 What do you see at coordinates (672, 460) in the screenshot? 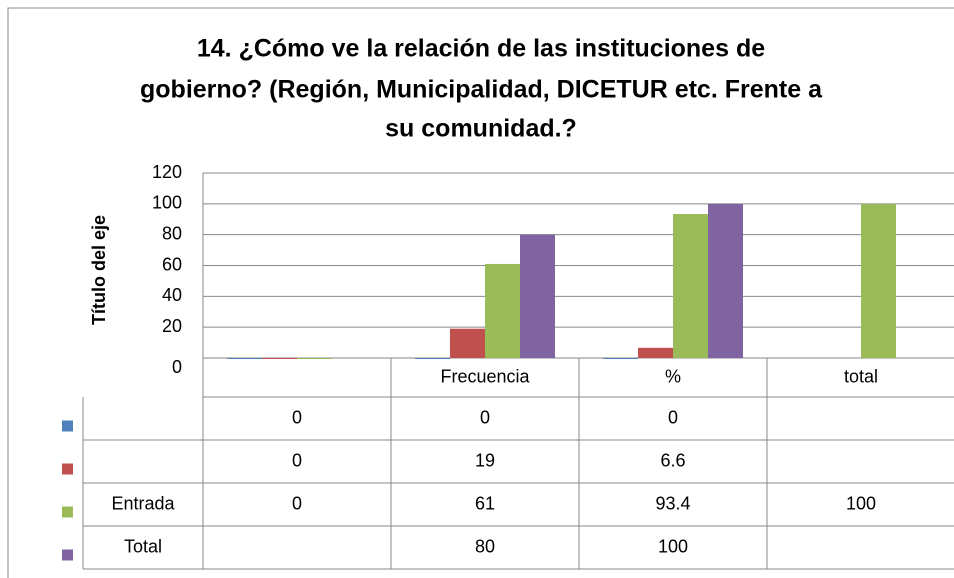
I see `table-value: 6.6` at bounding box center [672, 460].